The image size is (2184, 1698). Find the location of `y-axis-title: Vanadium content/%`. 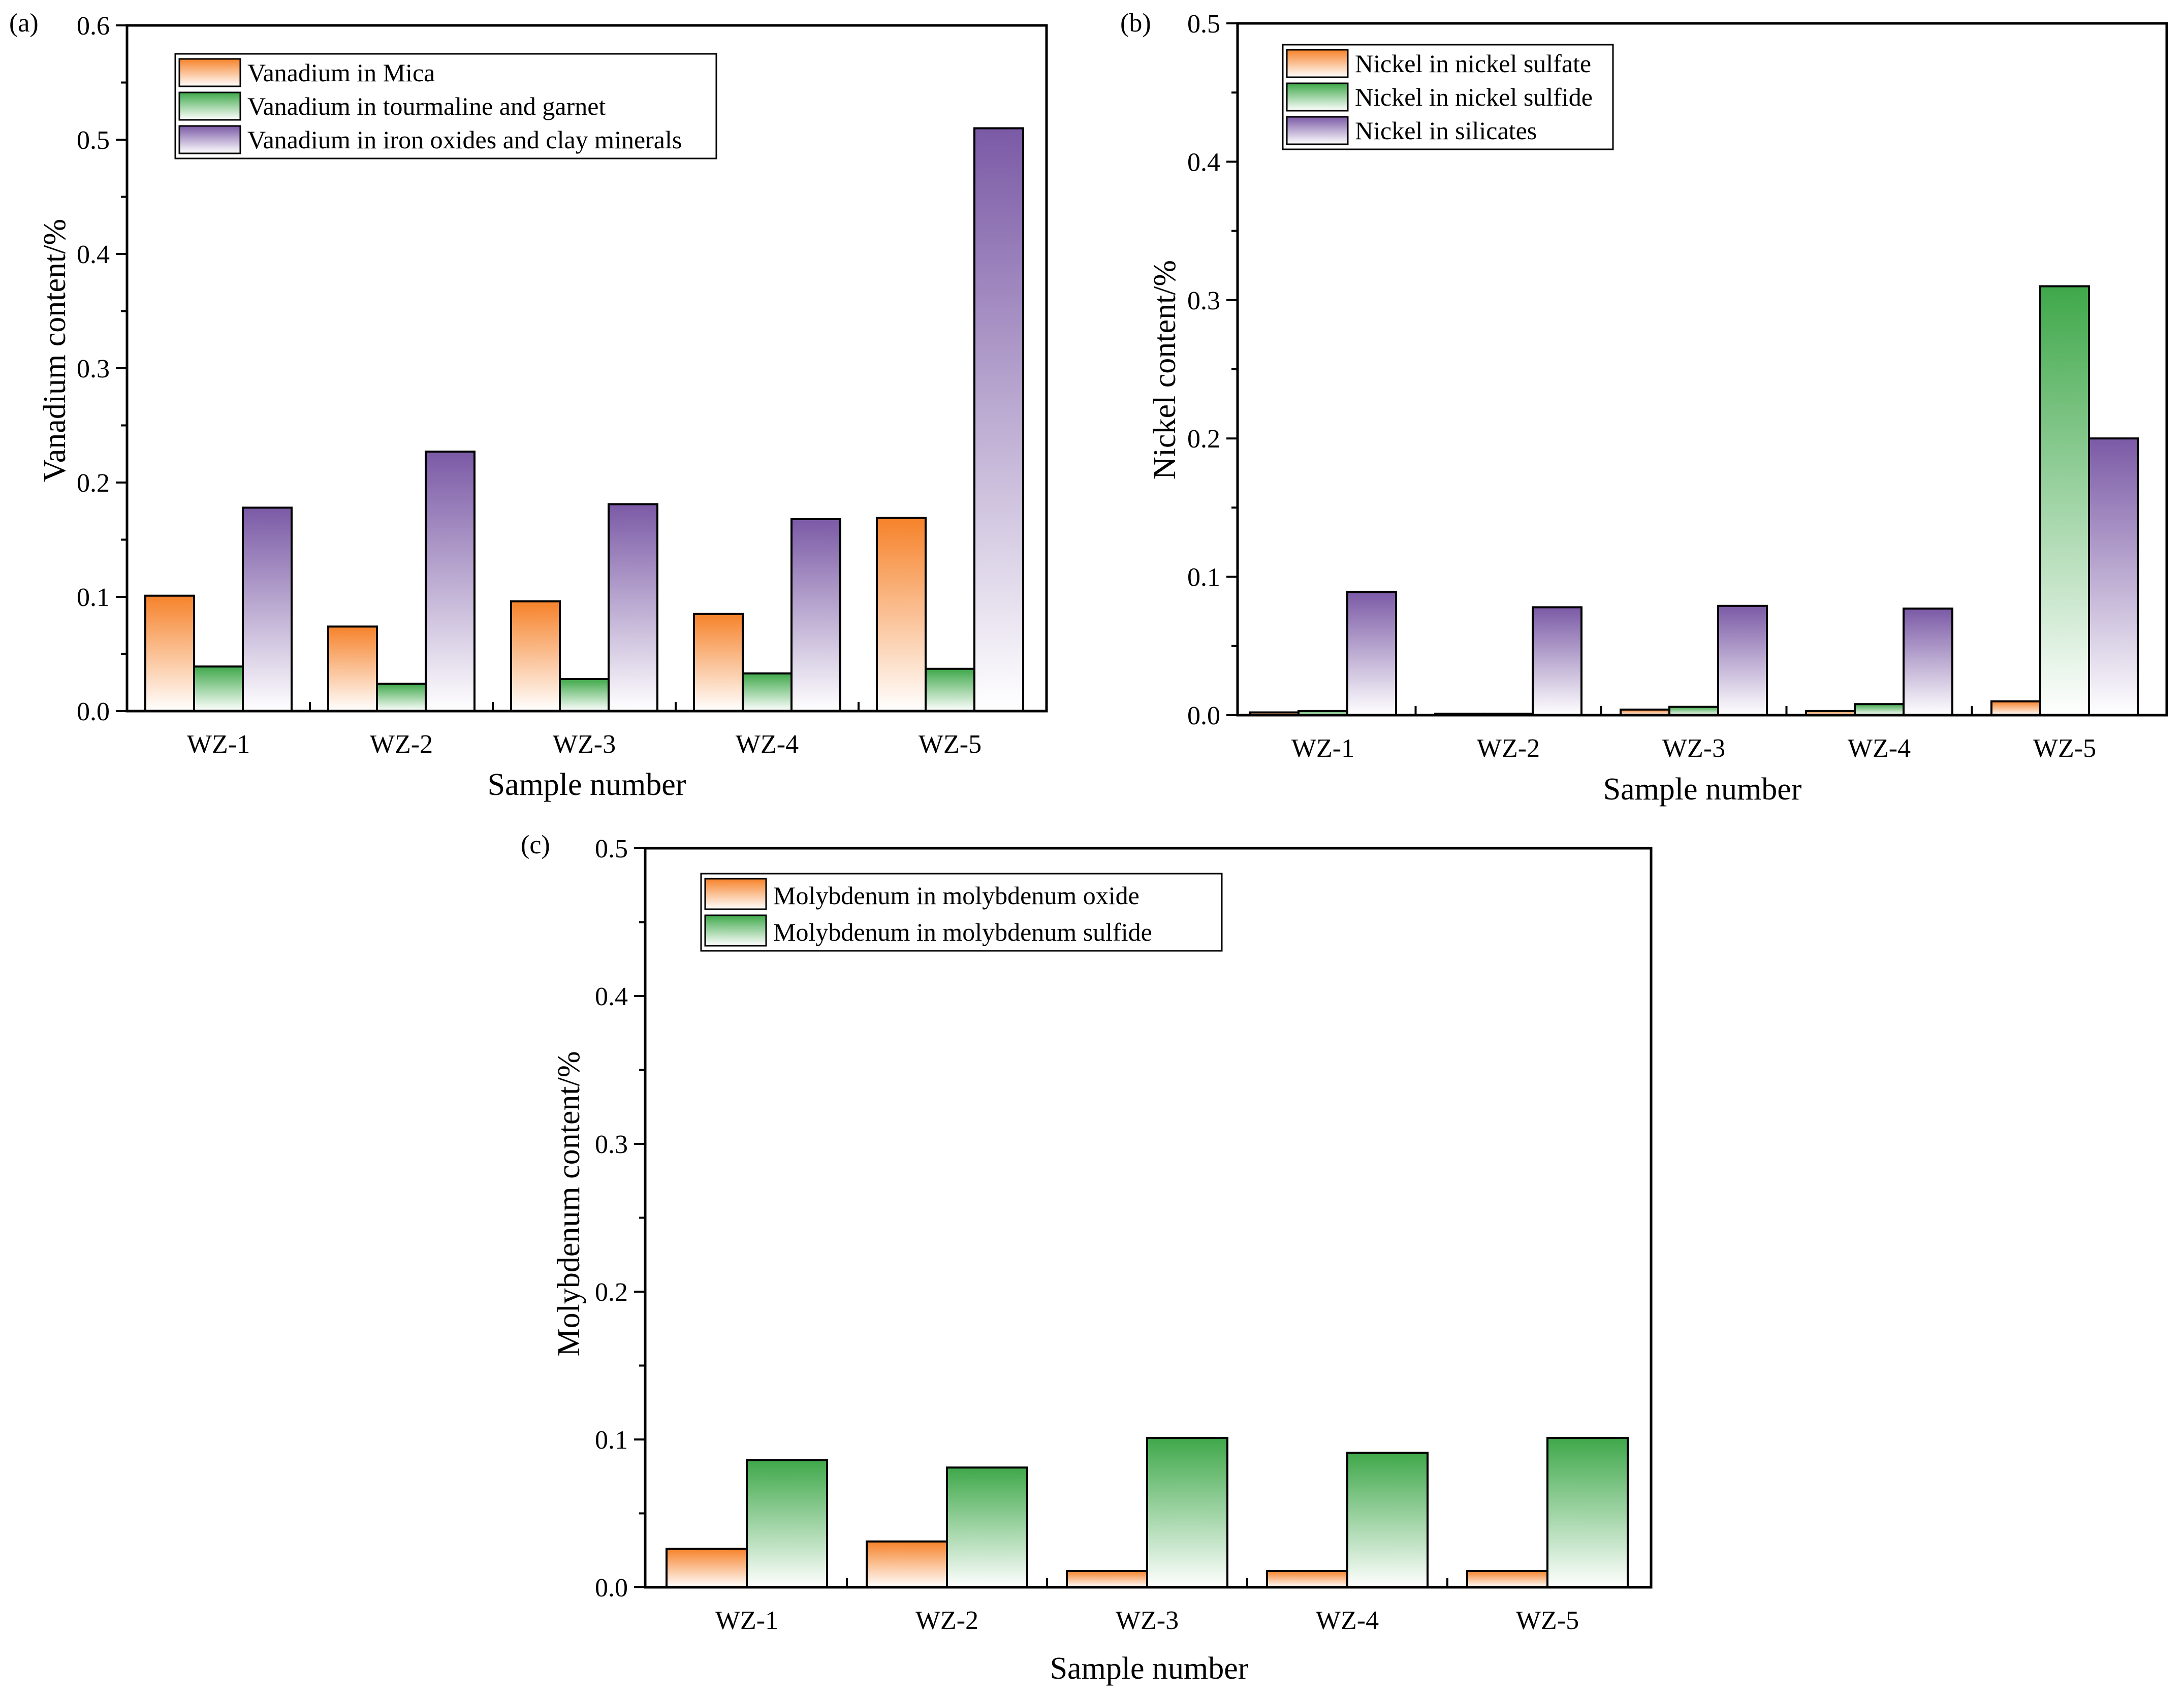

y-axis-title: Vanadium content/% is located at coordinates (55, 350).